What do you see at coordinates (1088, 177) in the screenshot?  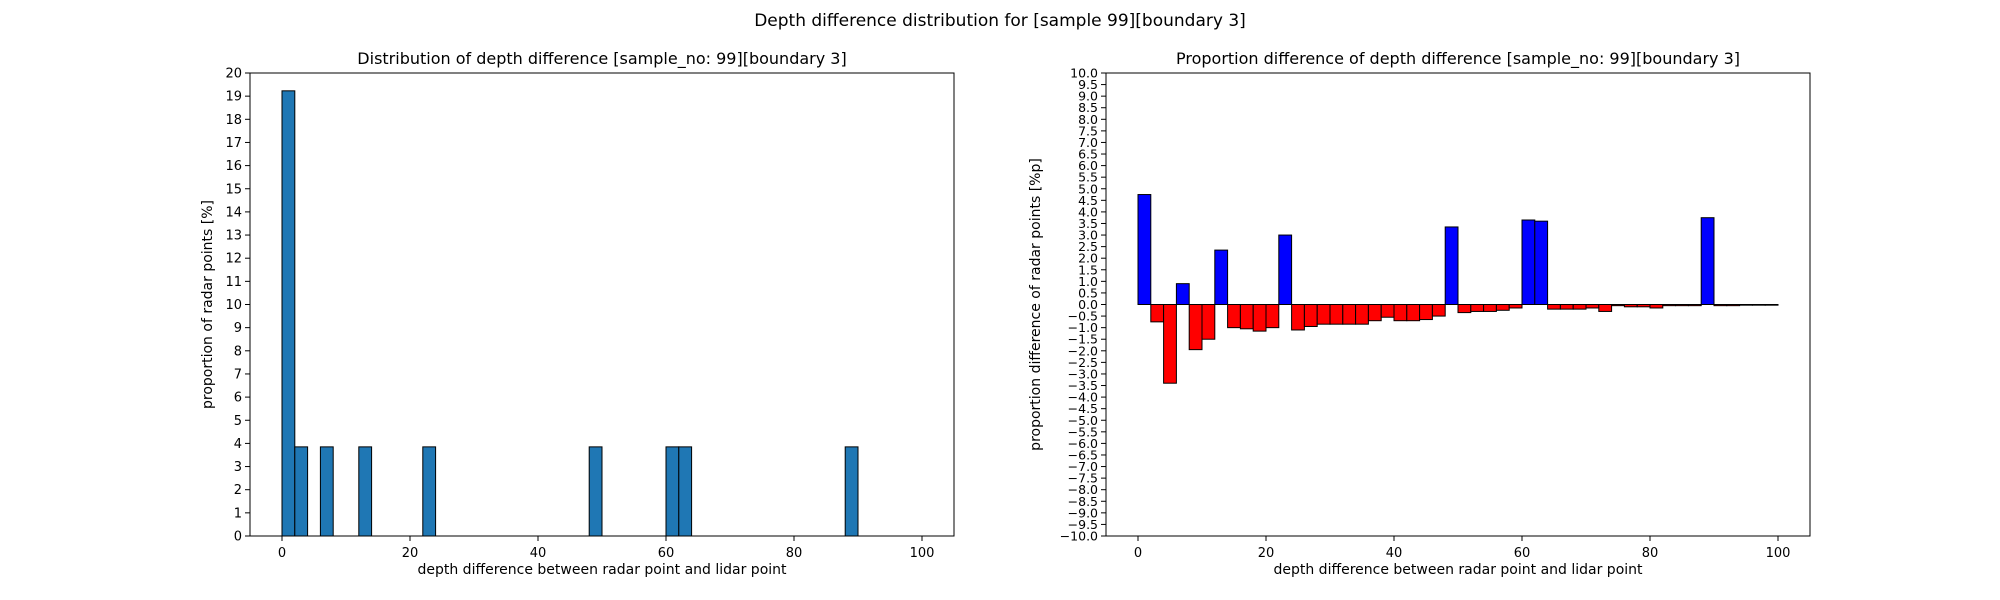 I see `right-chart-ytick-label: 5.5` at bounding box center [1088, 177].